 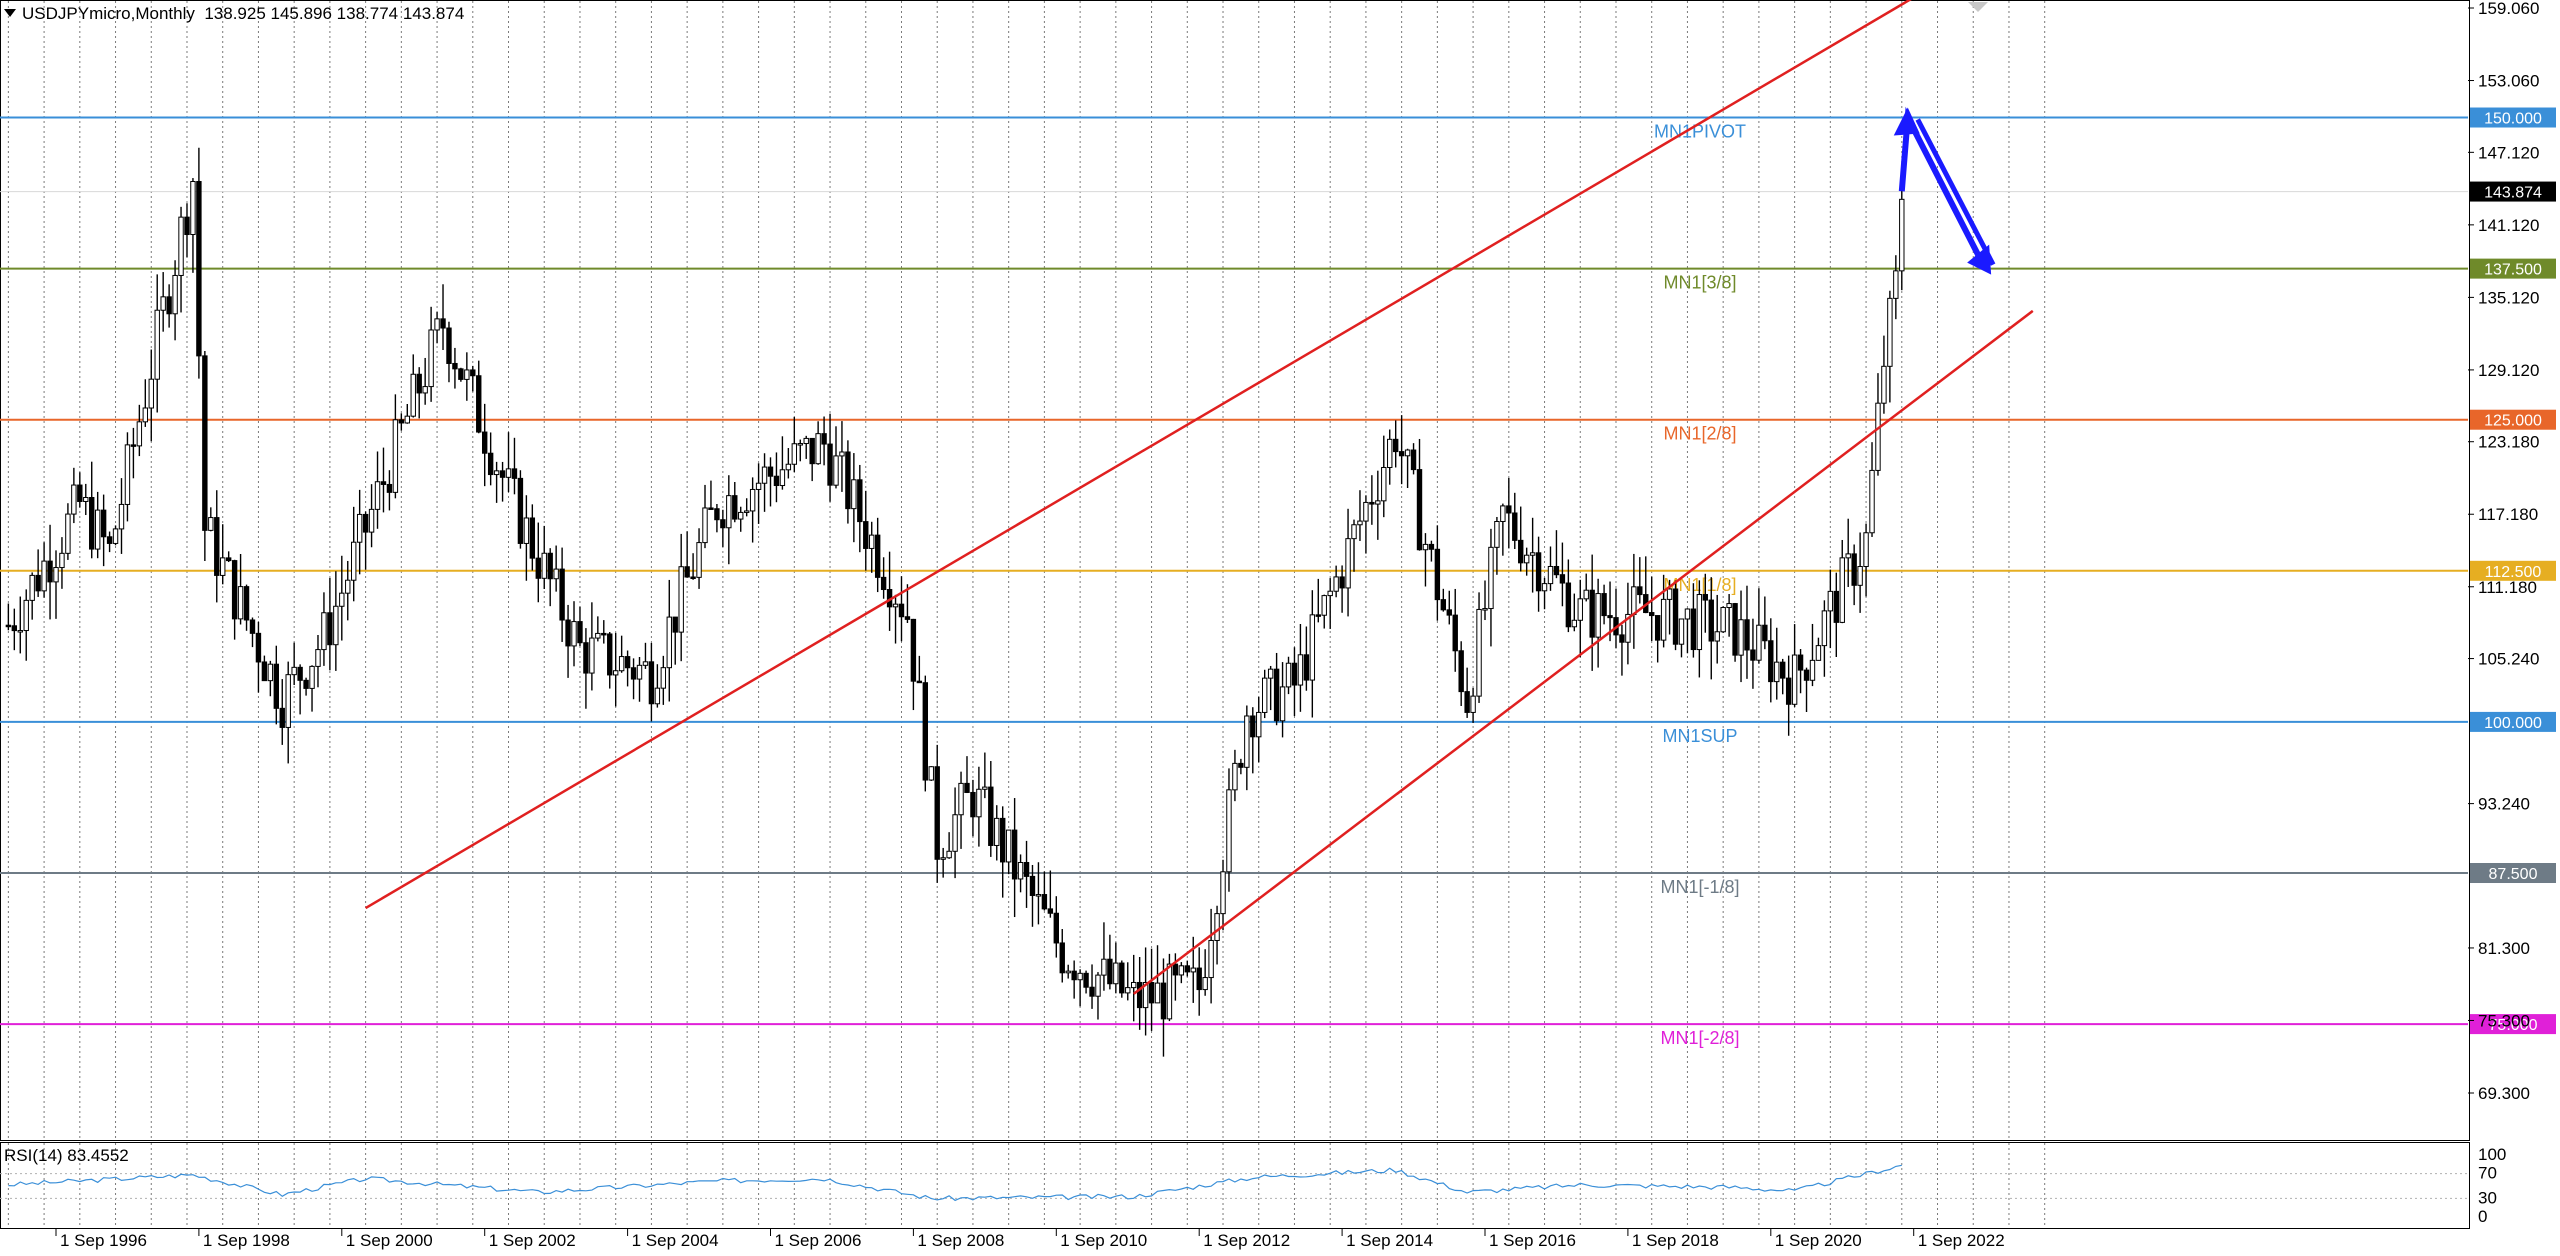 I want to click on ohlc-values: 138.925 145.896 138.774 143.874, so click(x=334, y=13).